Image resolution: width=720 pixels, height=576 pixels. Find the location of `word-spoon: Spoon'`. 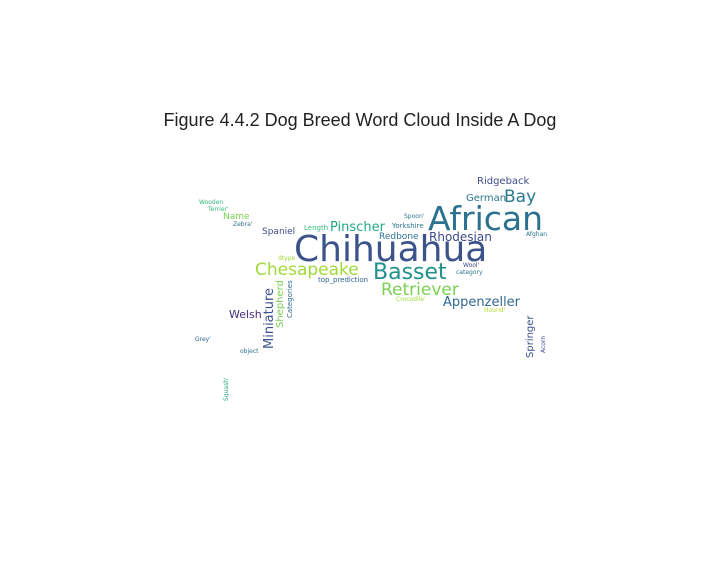

word-spoon: Spoon' is located at coordinates (414, 216).